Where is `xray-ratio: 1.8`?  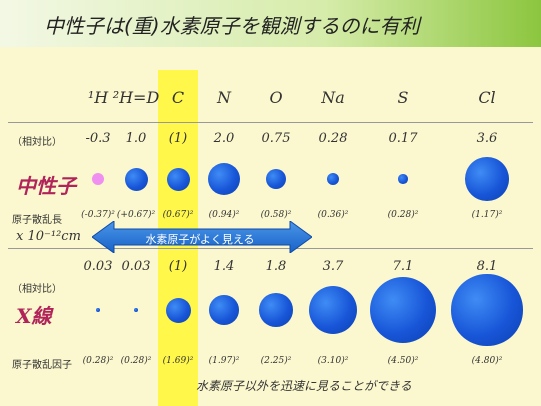
xray-ratio: 1.8 is located at coordinates (276, 266).